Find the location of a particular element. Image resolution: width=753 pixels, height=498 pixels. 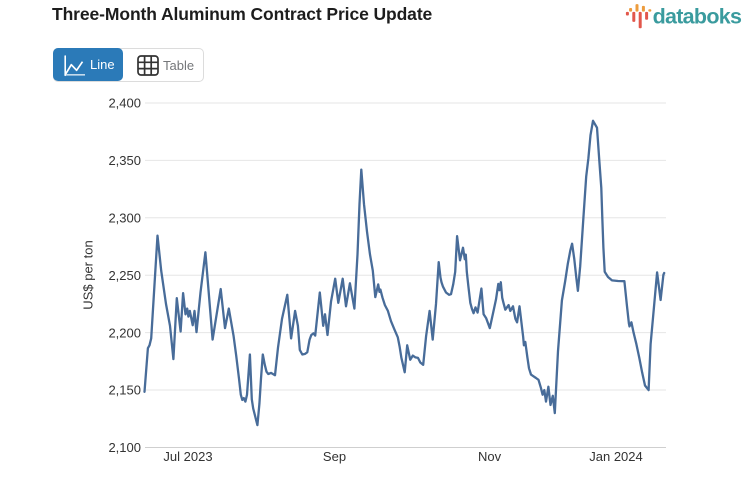

svg-text: Sep is located at coordinates (334, 456).